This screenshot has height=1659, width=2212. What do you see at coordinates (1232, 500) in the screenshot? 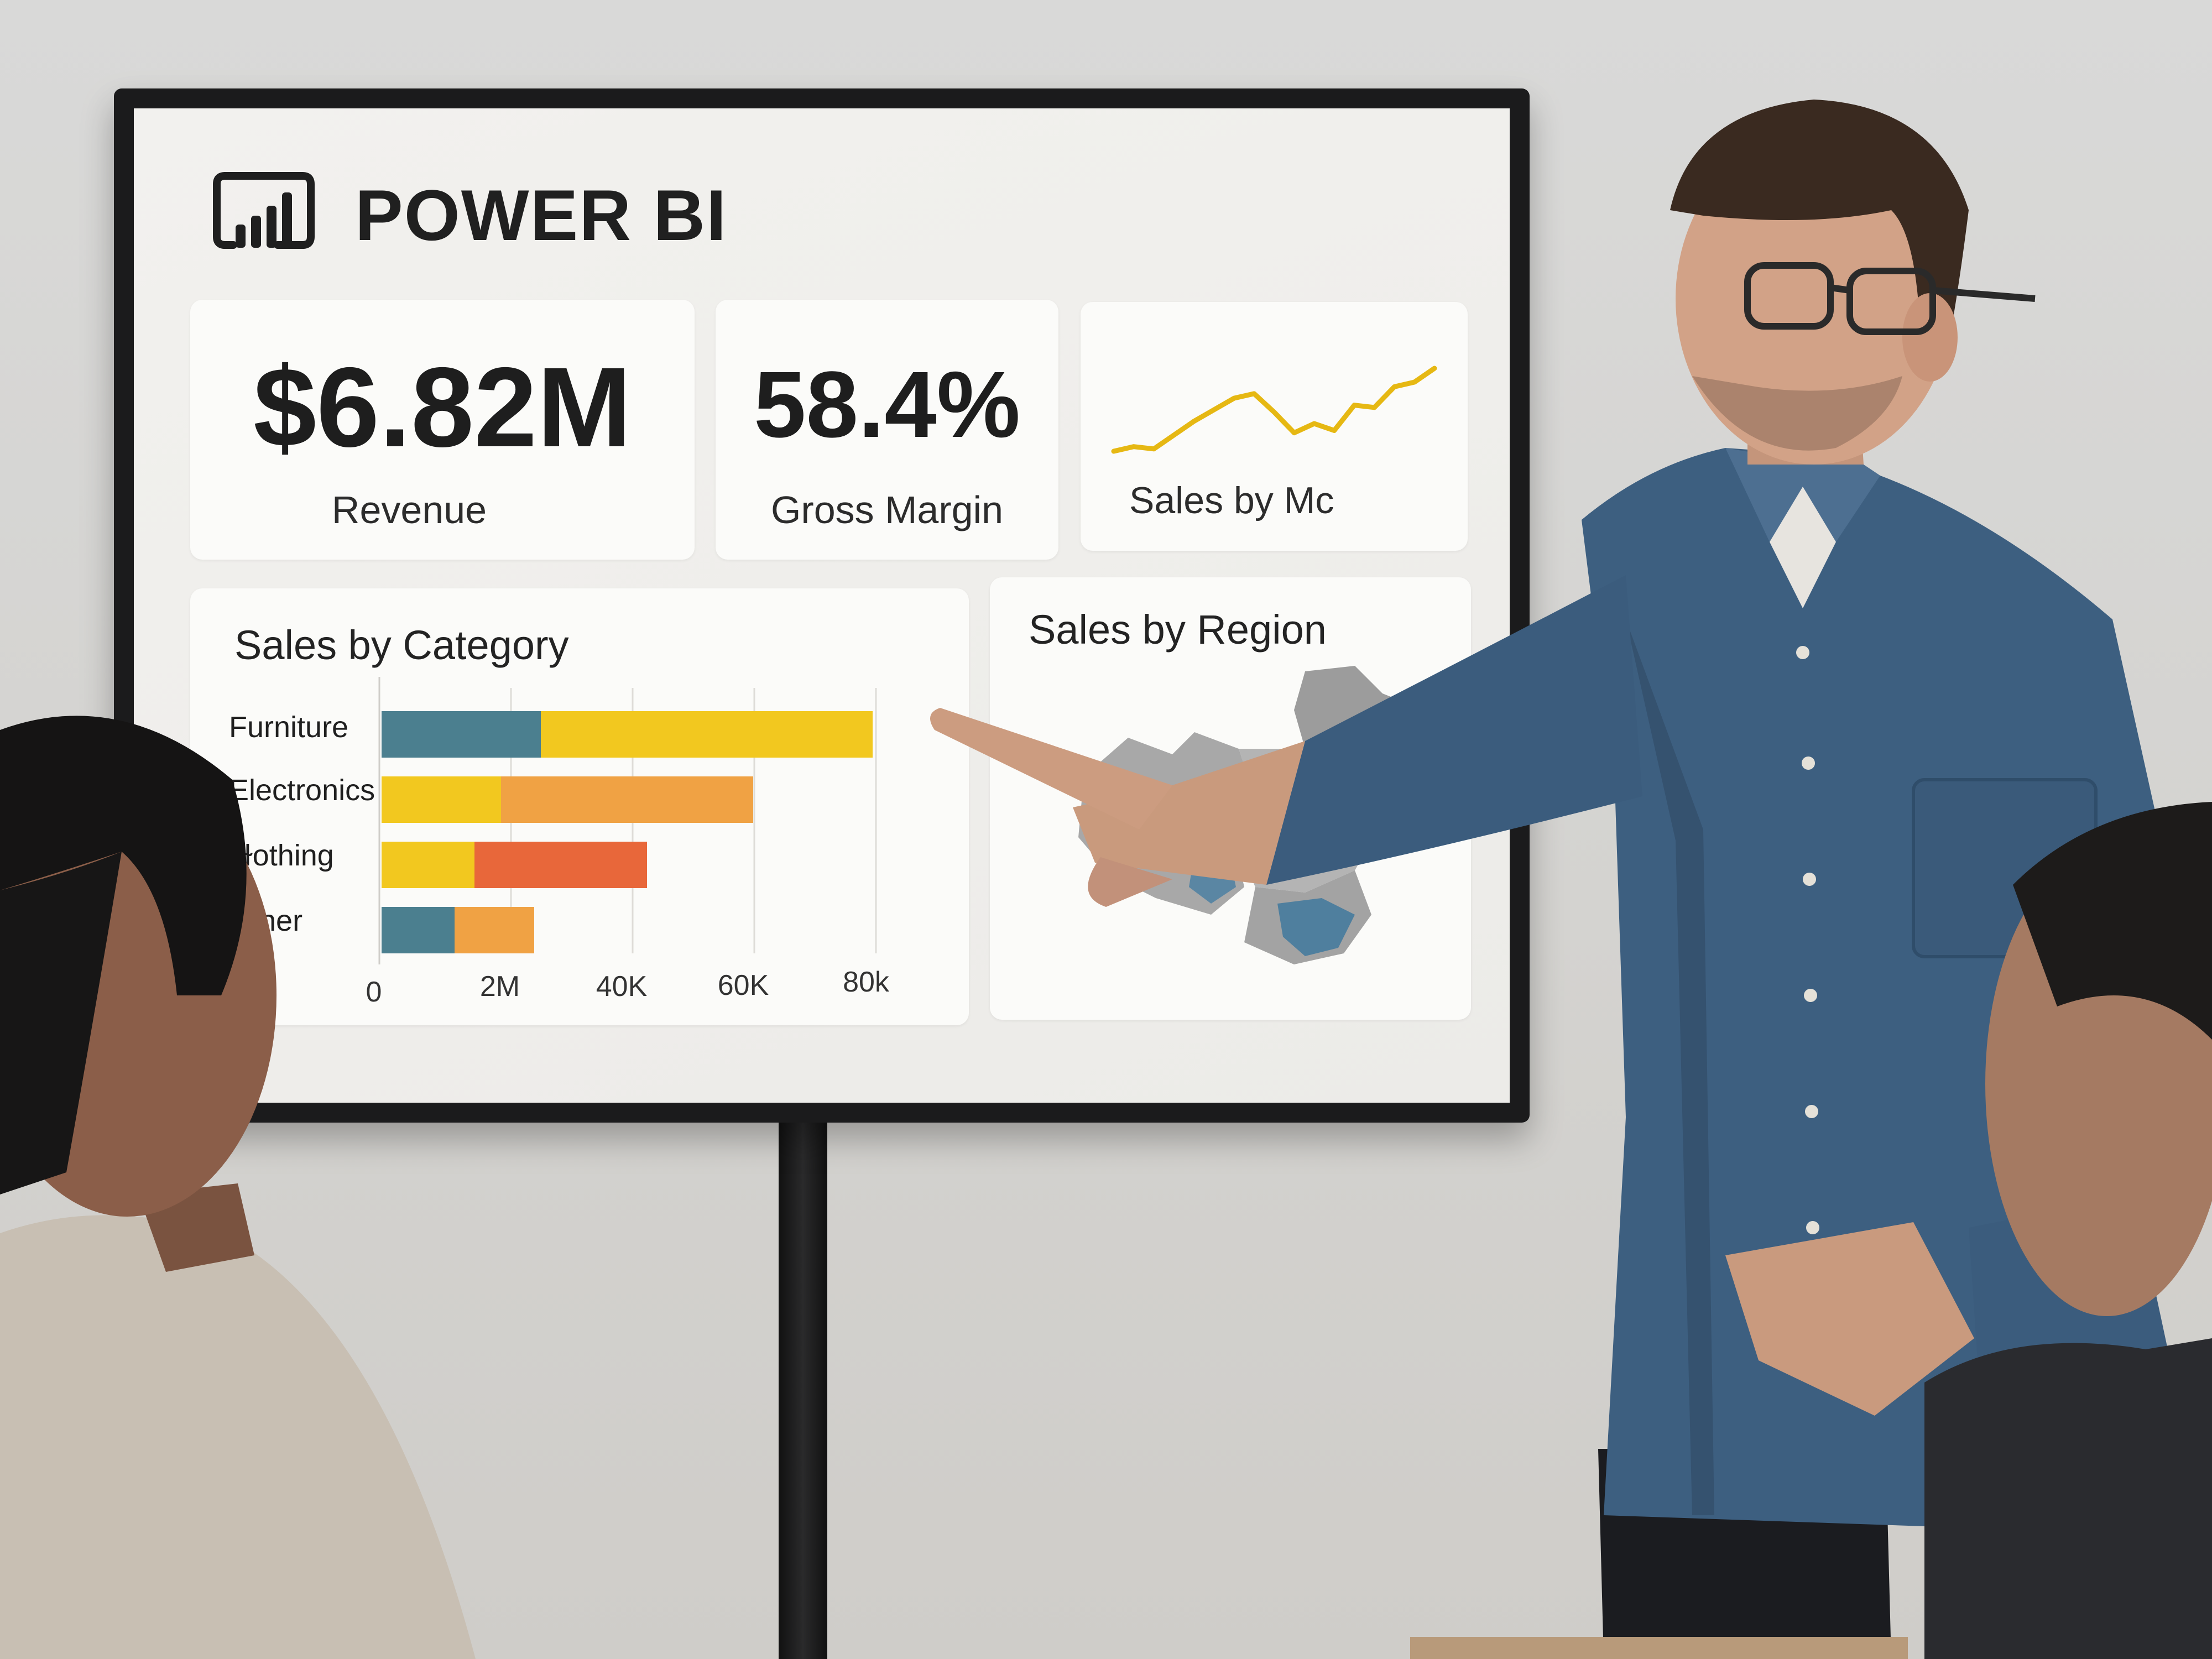
I see `kpi-label-sales-by-month: Sales by Mc` at bounding box center [1232, 500].